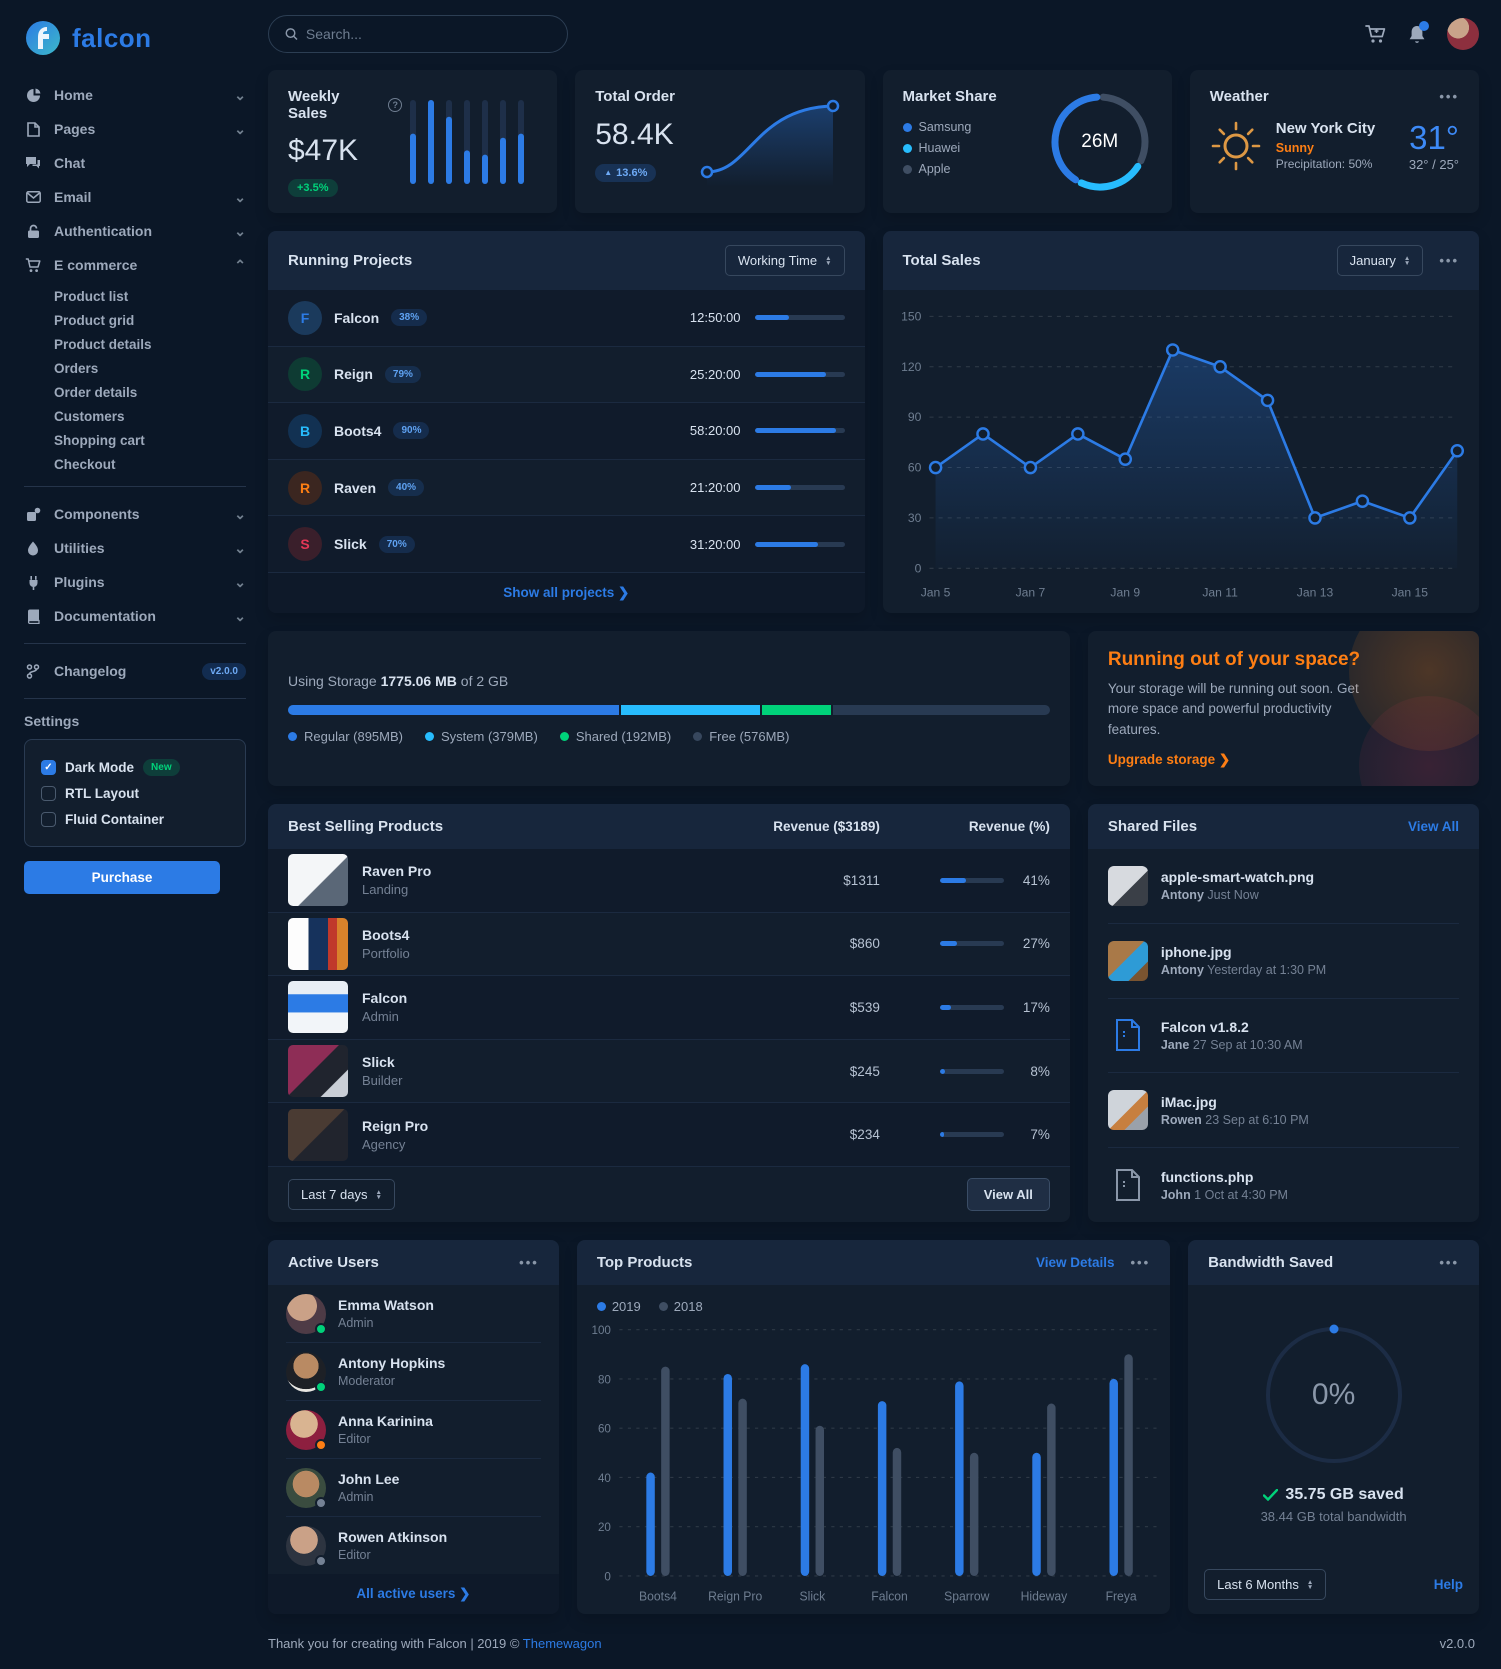 This screenshot has width=1501, height=1669. What do you see at coordinates (135, 38) in the screenshot?
I see `brand-logo: falcon` at bounding box center [135, 38].